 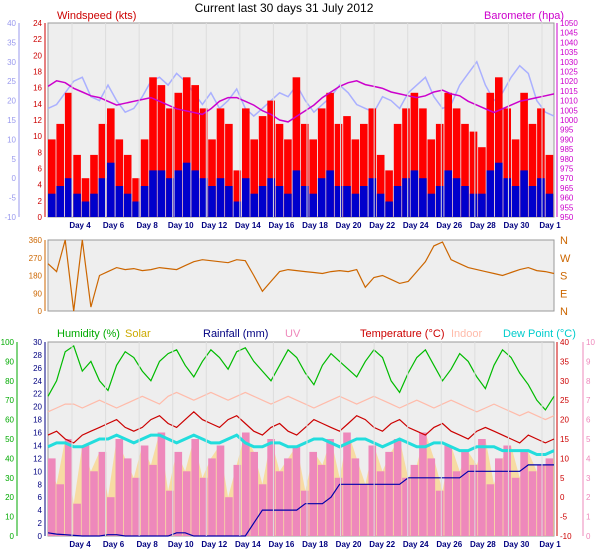 What do you see at coordinates (567, 198) in the screenshot?
I see `baro-tick: 960` at bounding box center [567, 198].